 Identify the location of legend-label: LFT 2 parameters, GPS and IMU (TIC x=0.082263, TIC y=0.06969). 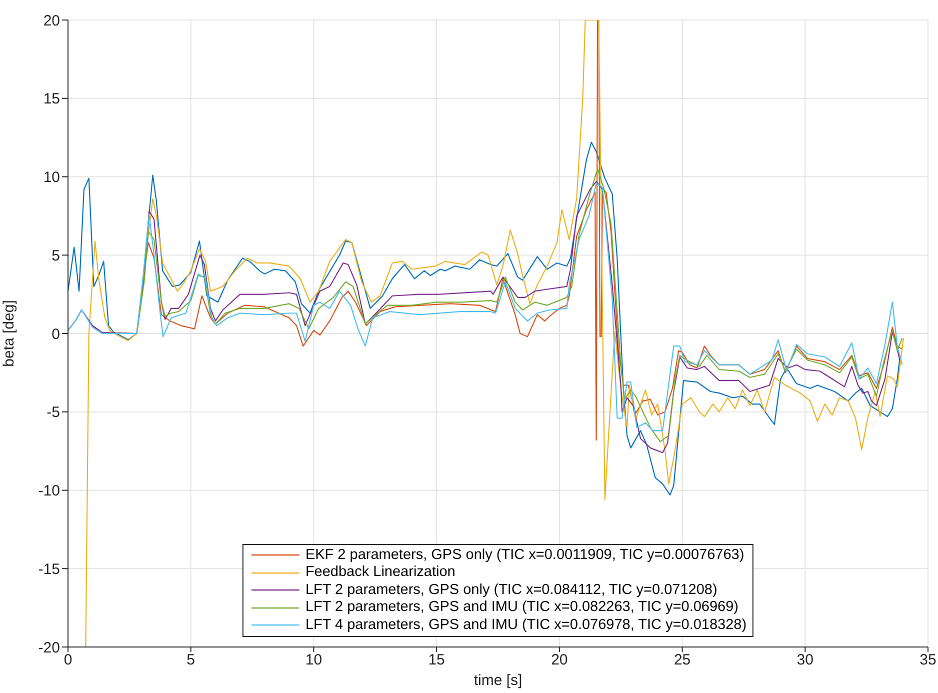
(521, 607).